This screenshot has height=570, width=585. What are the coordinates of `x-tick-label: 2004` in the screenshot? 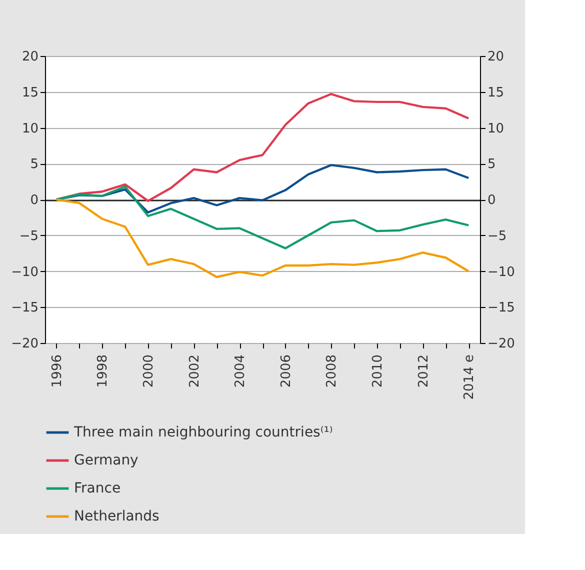 It's located at (240, 371).